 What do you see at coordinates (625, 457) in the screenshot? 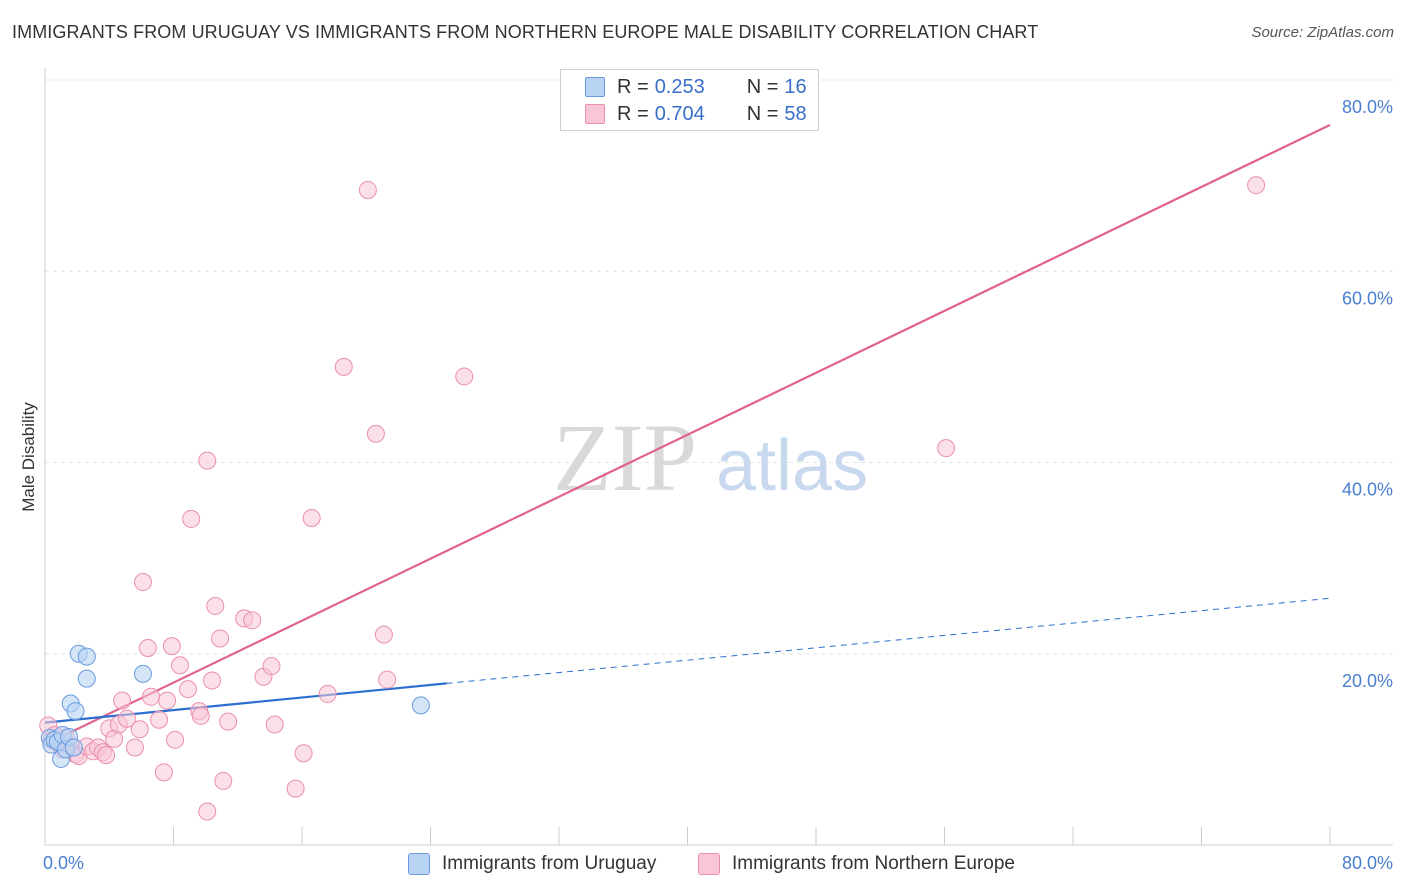
I see `watermark-zip: ZIP` at bounding box center [625, 457].